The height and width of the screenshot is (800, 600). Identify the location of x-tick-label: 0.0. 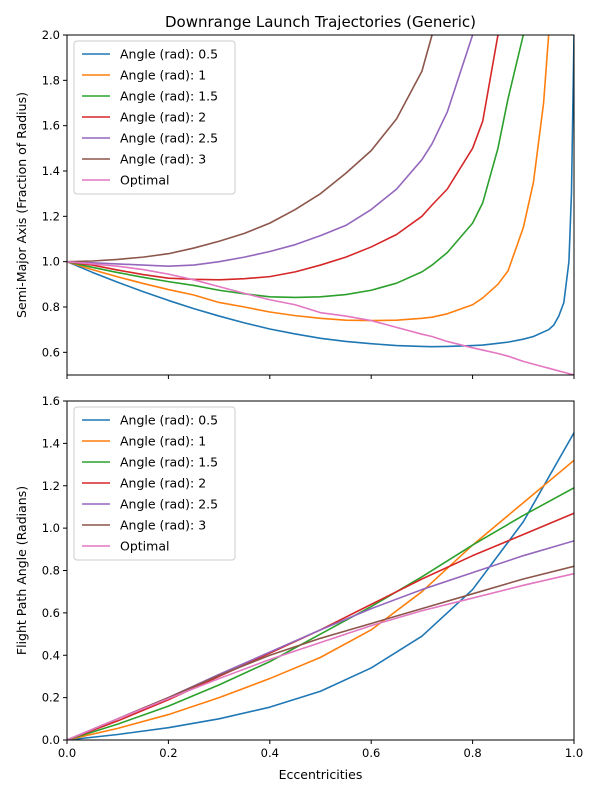
(67, 753).